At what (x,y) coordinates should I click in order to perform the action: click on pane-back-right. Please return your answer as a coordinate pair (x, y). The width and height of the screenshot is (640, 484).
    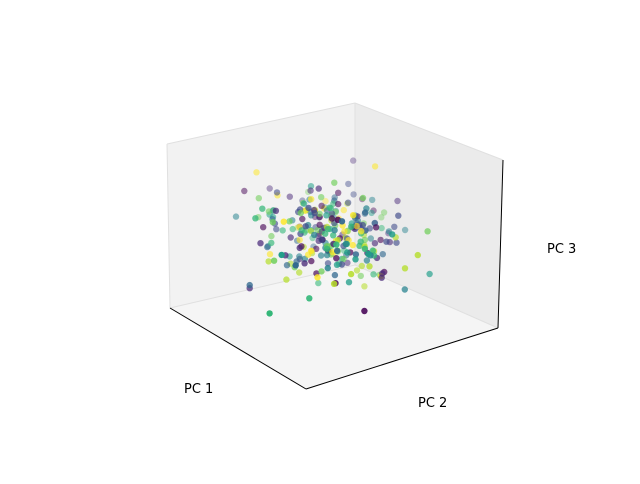
    Looking at the image, I should click on (429, 215).